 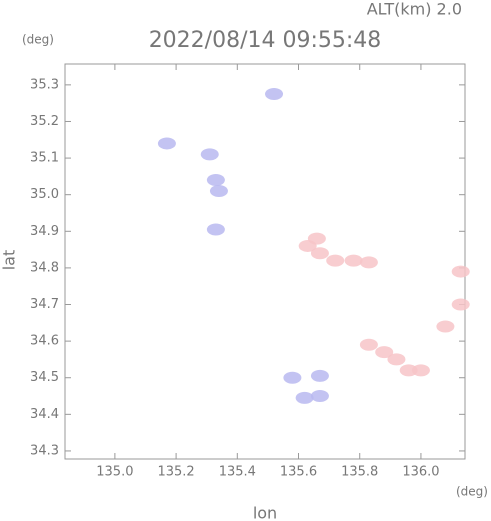 I want to click on y-tick-label: 34.6, so click(x=44, y=341).